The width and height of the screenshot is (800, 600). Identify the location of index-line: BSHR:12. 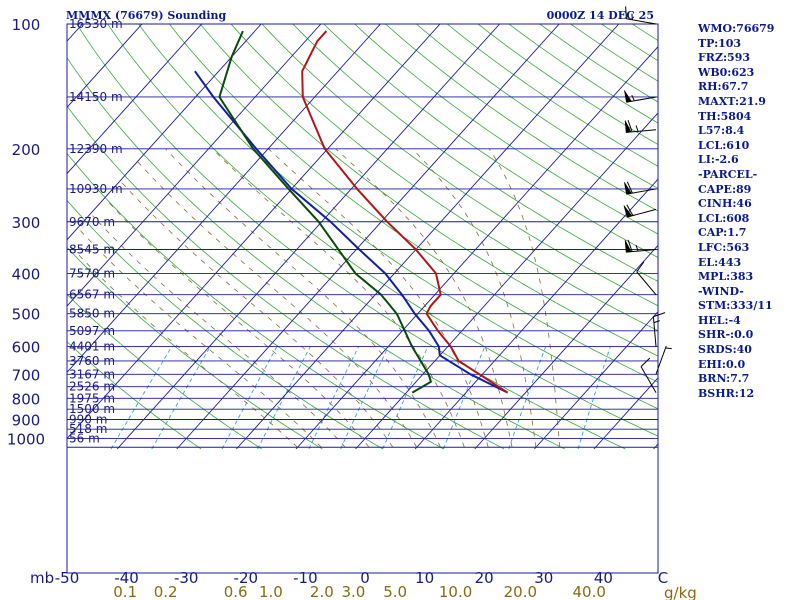
(726, 393).